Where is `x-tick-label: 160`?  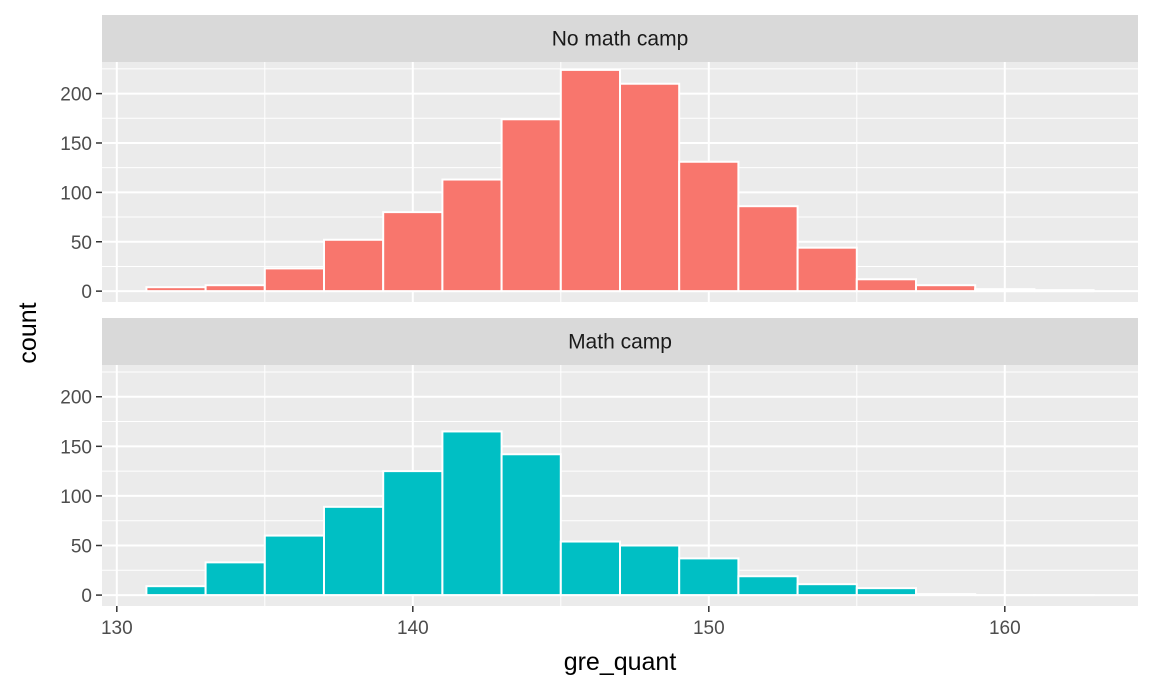 x-tick-label: 160 is located at coordinates (1005, 628).